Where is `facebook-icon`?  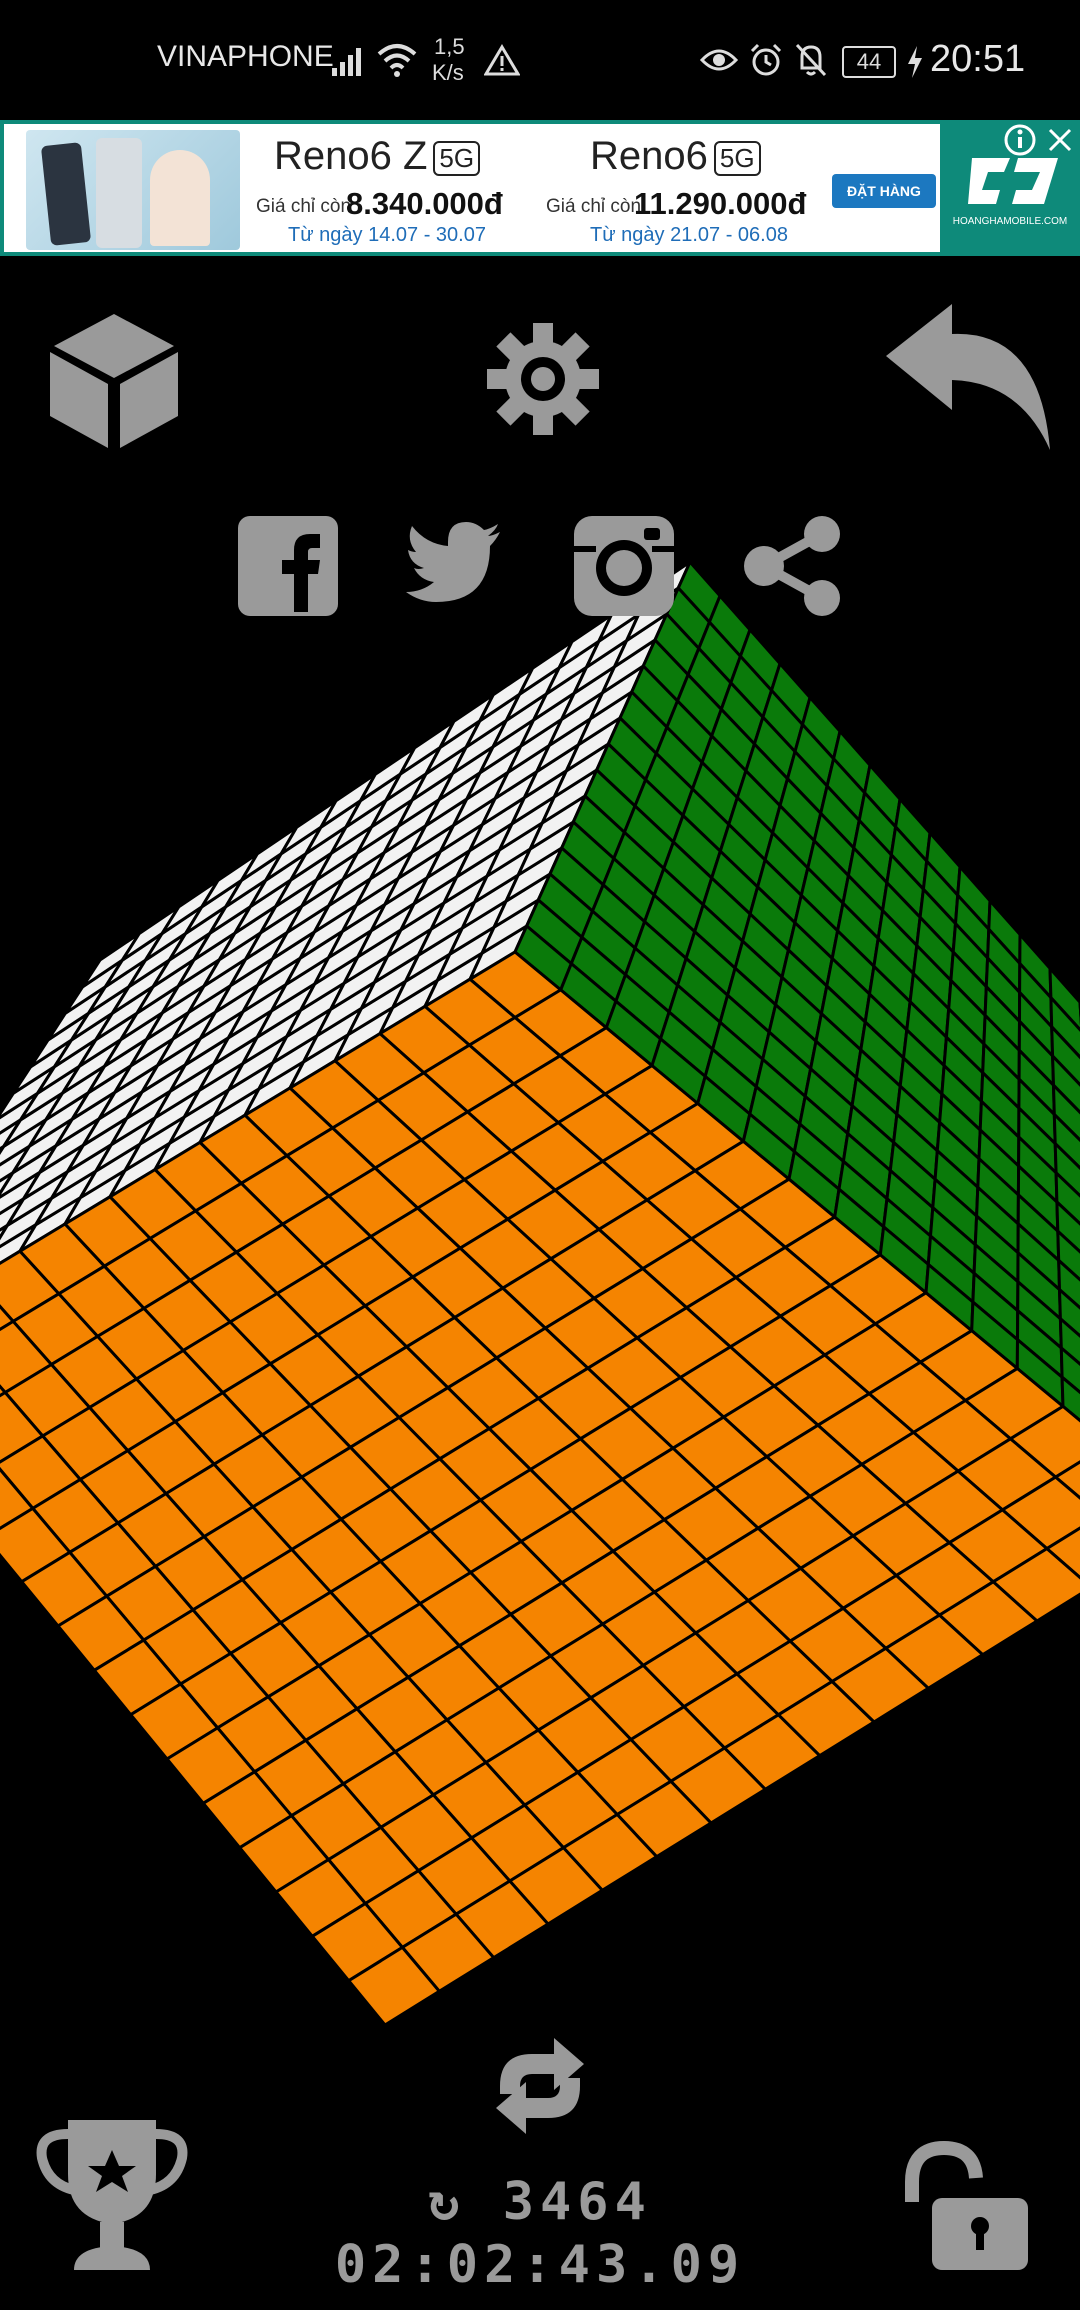
facebook-icon is located at coordinates (288, 566).